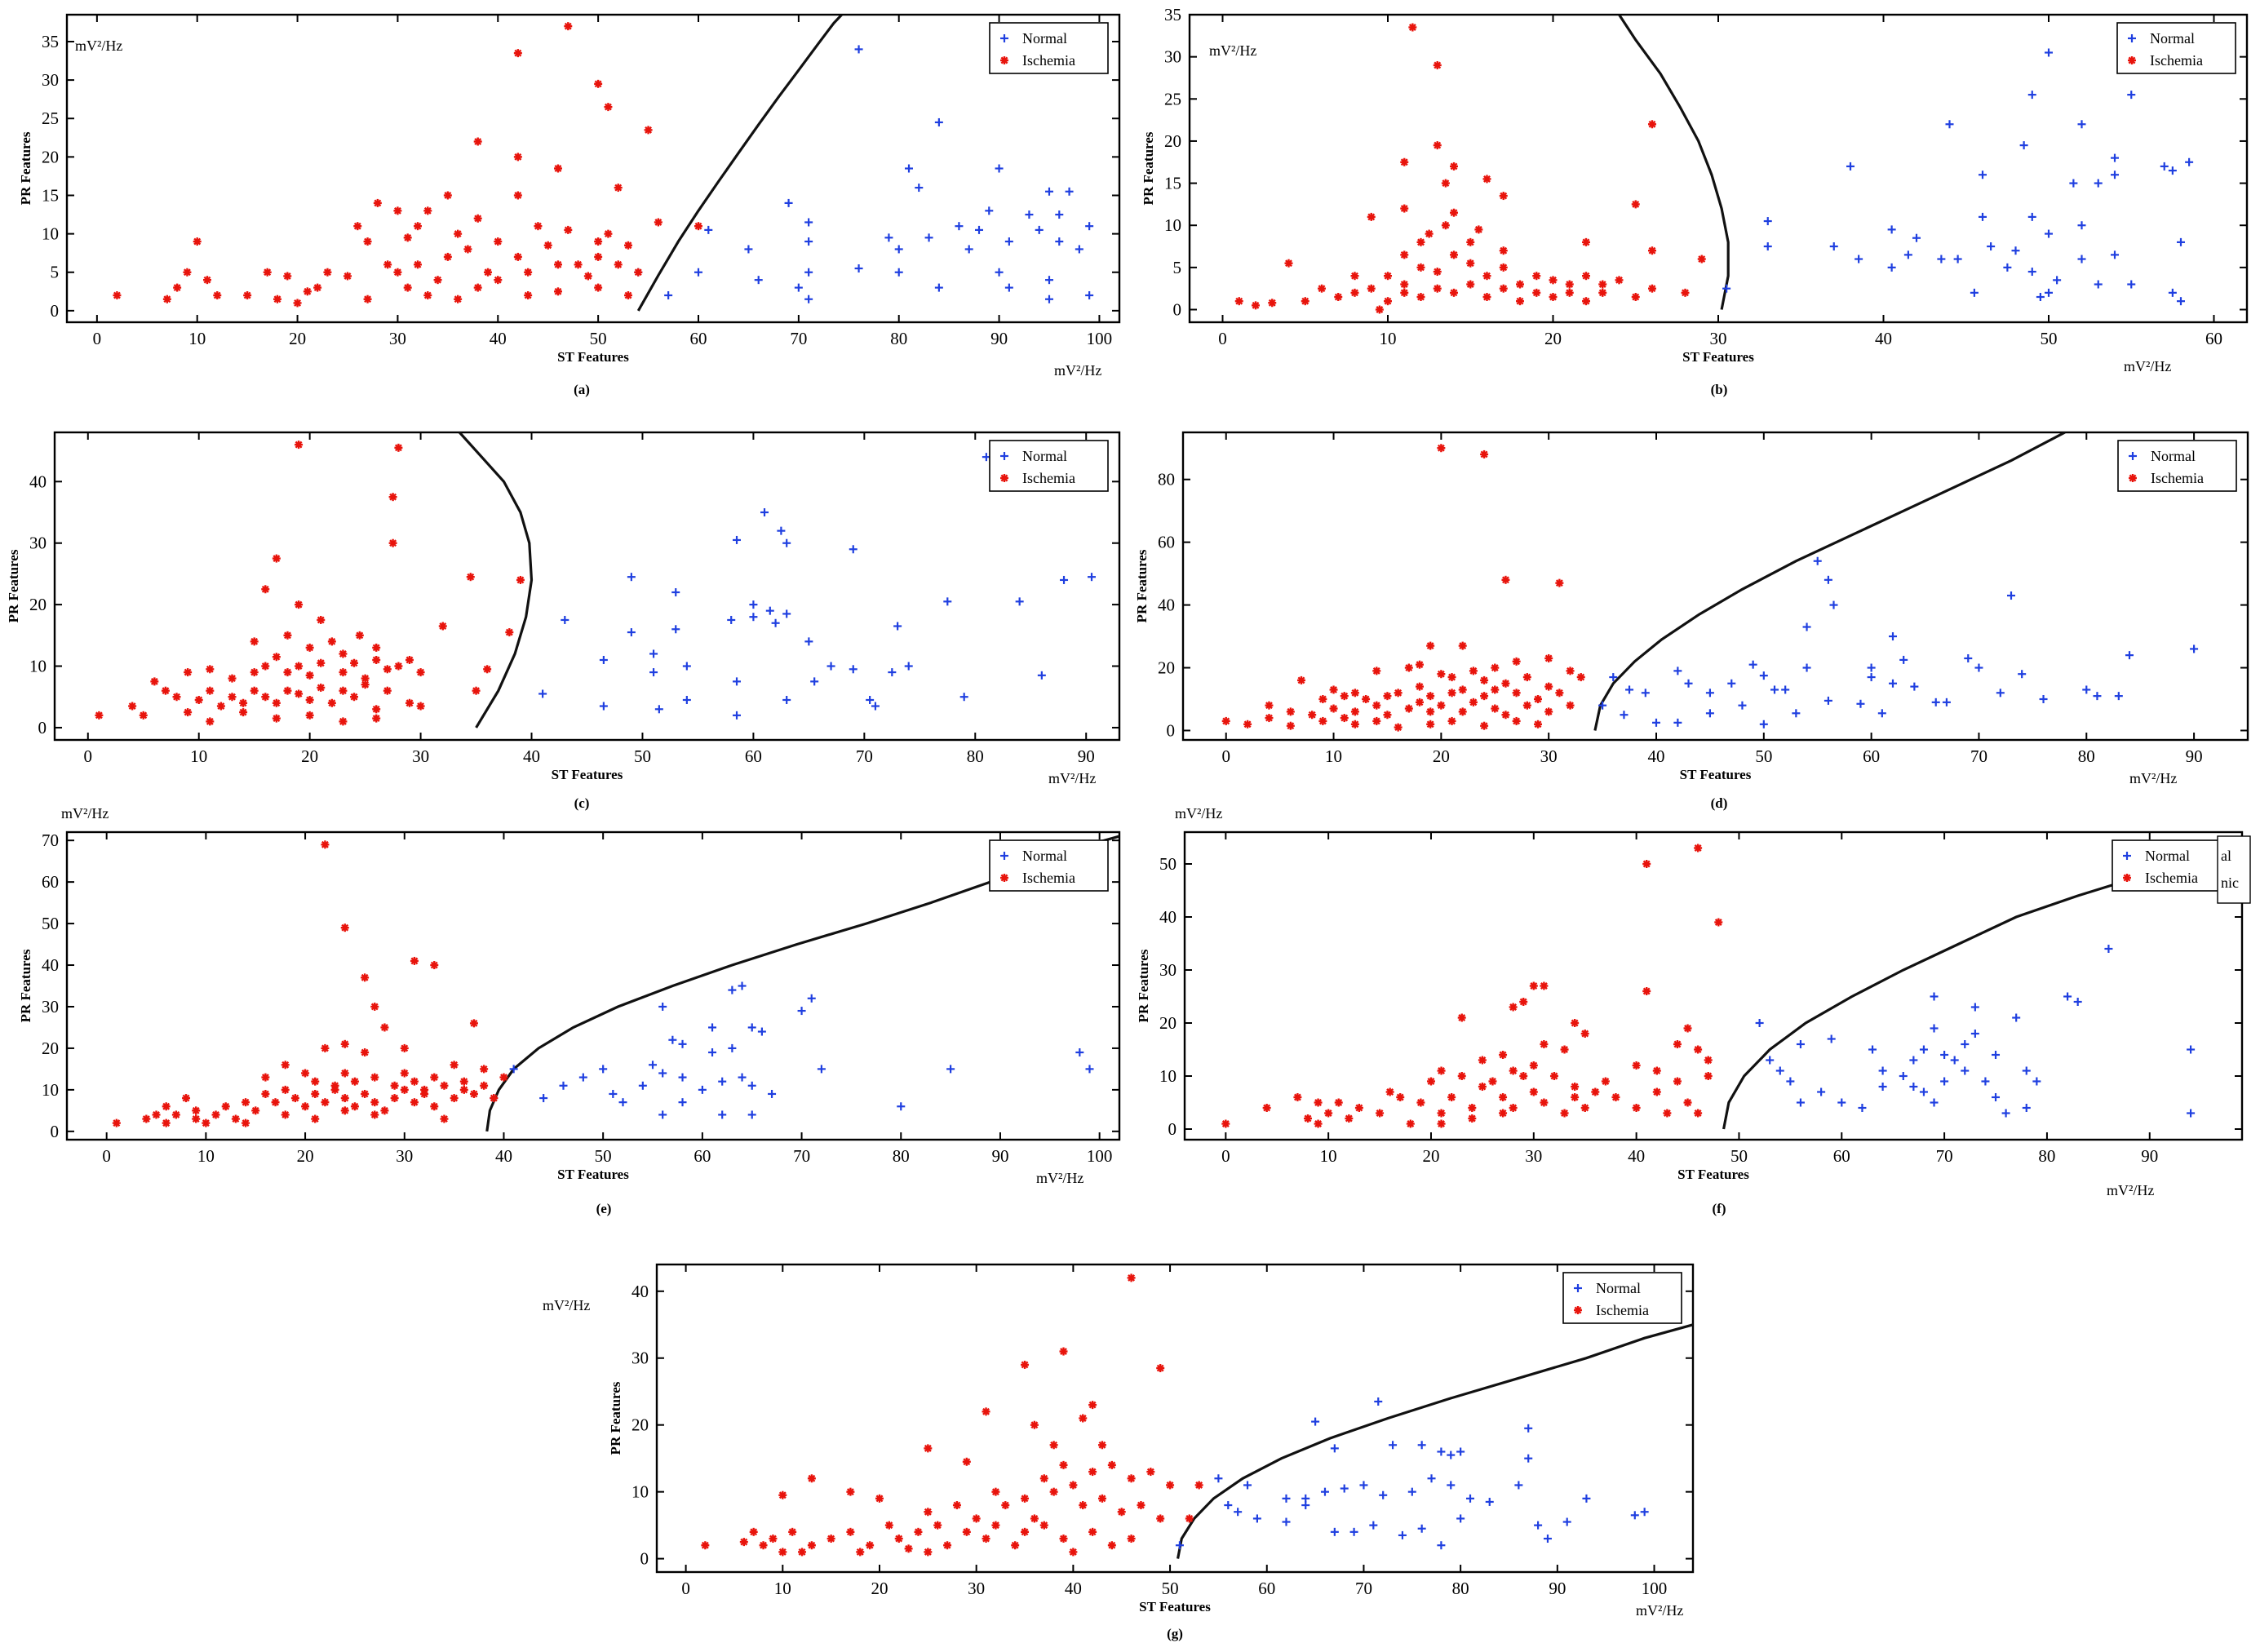 The width and height of the screenshot is (2260, 1652). What do you see at coordinates (38, 543) in the screenshot?
I see `y-tick-label: 30` at bounding box center [38, 543].